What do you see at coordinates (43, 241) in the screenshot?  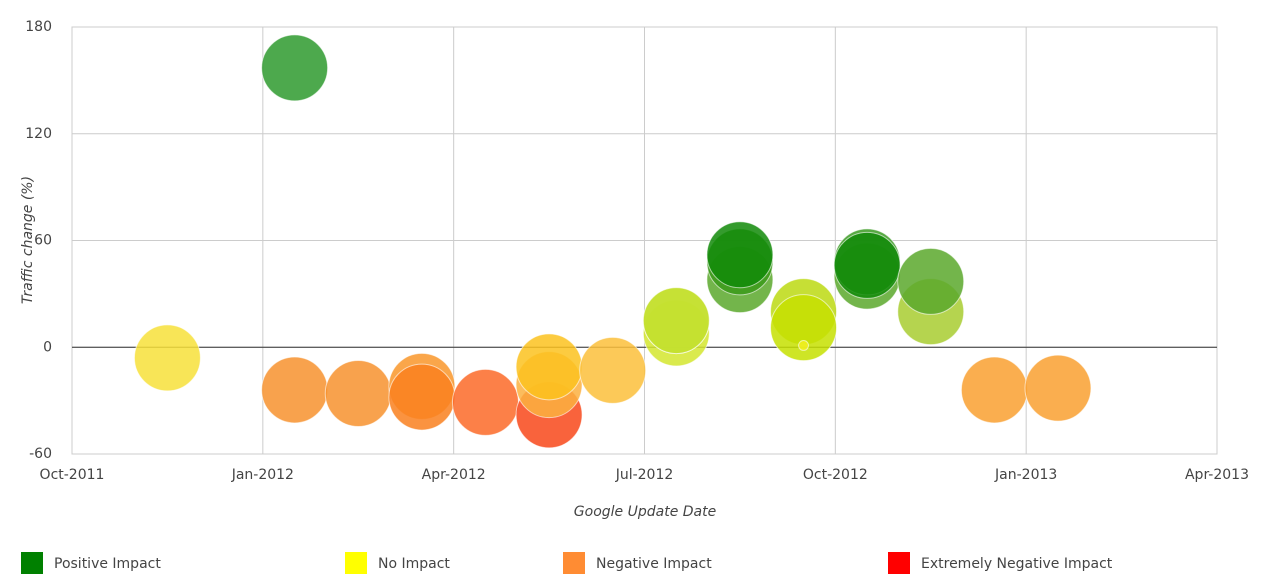 I see `y-tick-label: 60` at bounding box center [43, 241].